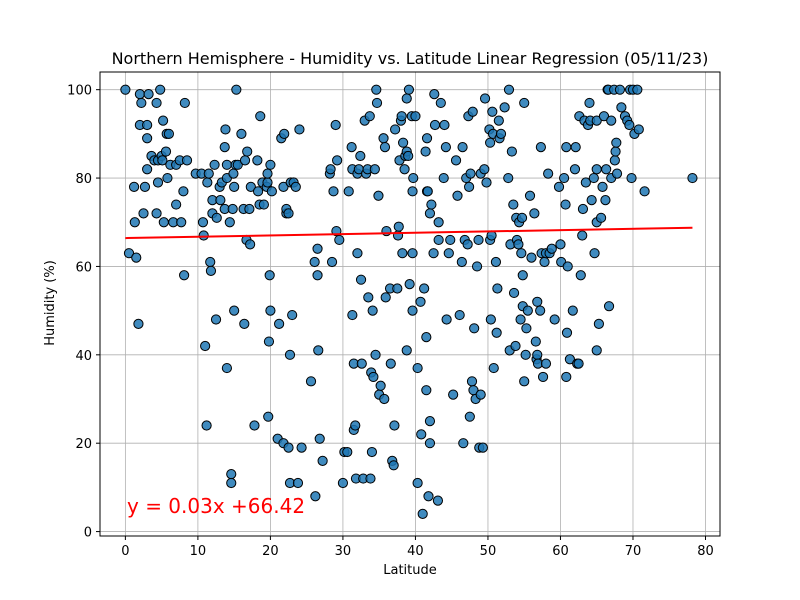 The image size is (800, 600). Describe the element at coordinates (79, 91) in the screenshot. I see `y-tick-label: 100` at that location.